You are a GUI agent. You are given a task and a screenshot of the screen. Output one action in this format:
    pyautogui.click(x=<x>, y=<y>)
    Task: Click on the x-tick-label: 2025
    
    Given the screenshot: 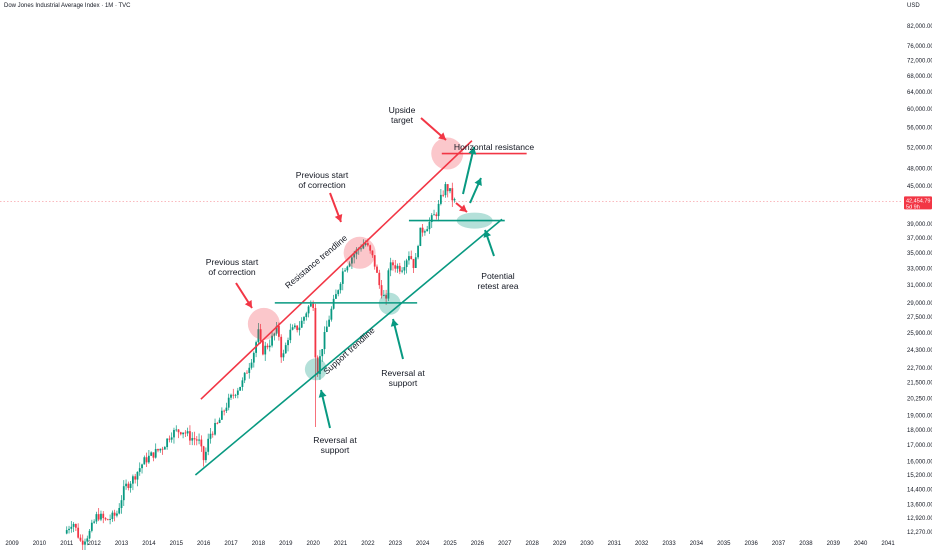 What is the action you would take?
    pyautogui.click(x=450, y=544)
    